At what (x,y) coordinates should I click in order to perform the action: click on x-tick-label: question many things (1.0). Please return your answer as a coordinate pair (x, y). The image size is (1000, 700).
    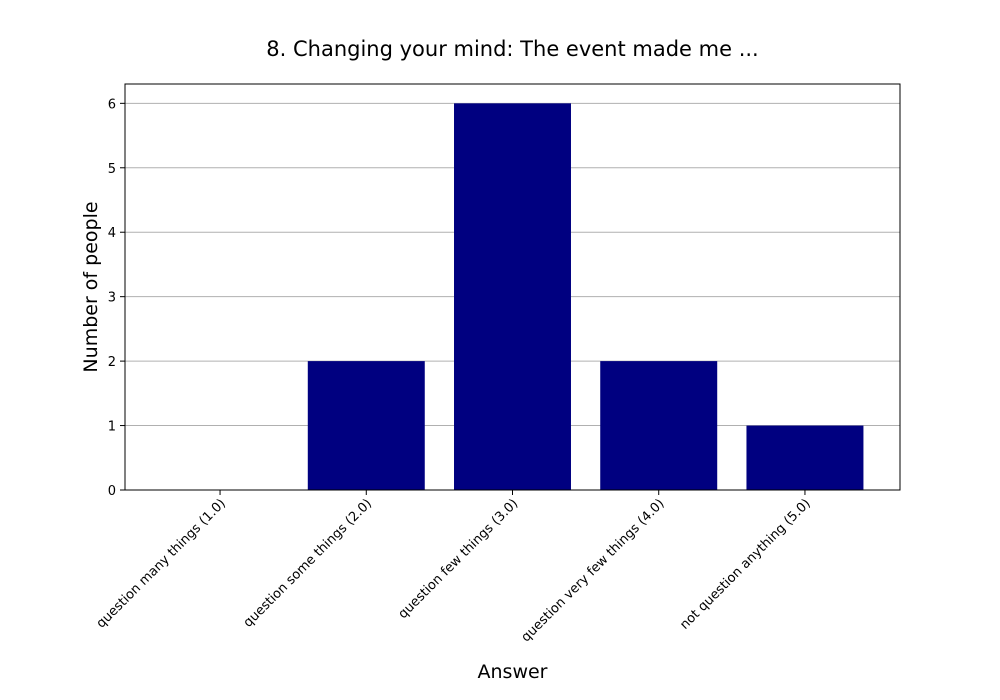
    Looking at the image, I should click on (161, 563).